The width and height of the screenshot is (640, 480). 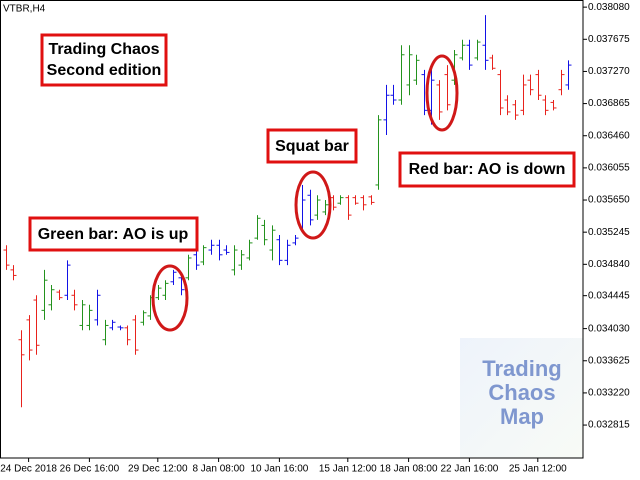 What do you see at coordinates (90, 469) in the screenshot?
I see `x-tick-label: 26 Dec 16:00` at bounding box center [90, 469].